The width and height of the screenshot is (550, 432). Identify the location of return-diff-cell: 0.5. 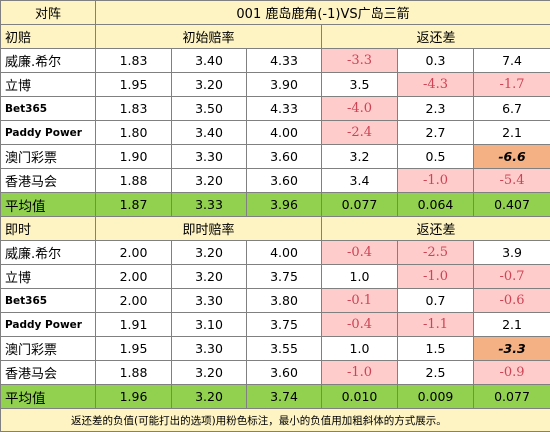
(436, 157).